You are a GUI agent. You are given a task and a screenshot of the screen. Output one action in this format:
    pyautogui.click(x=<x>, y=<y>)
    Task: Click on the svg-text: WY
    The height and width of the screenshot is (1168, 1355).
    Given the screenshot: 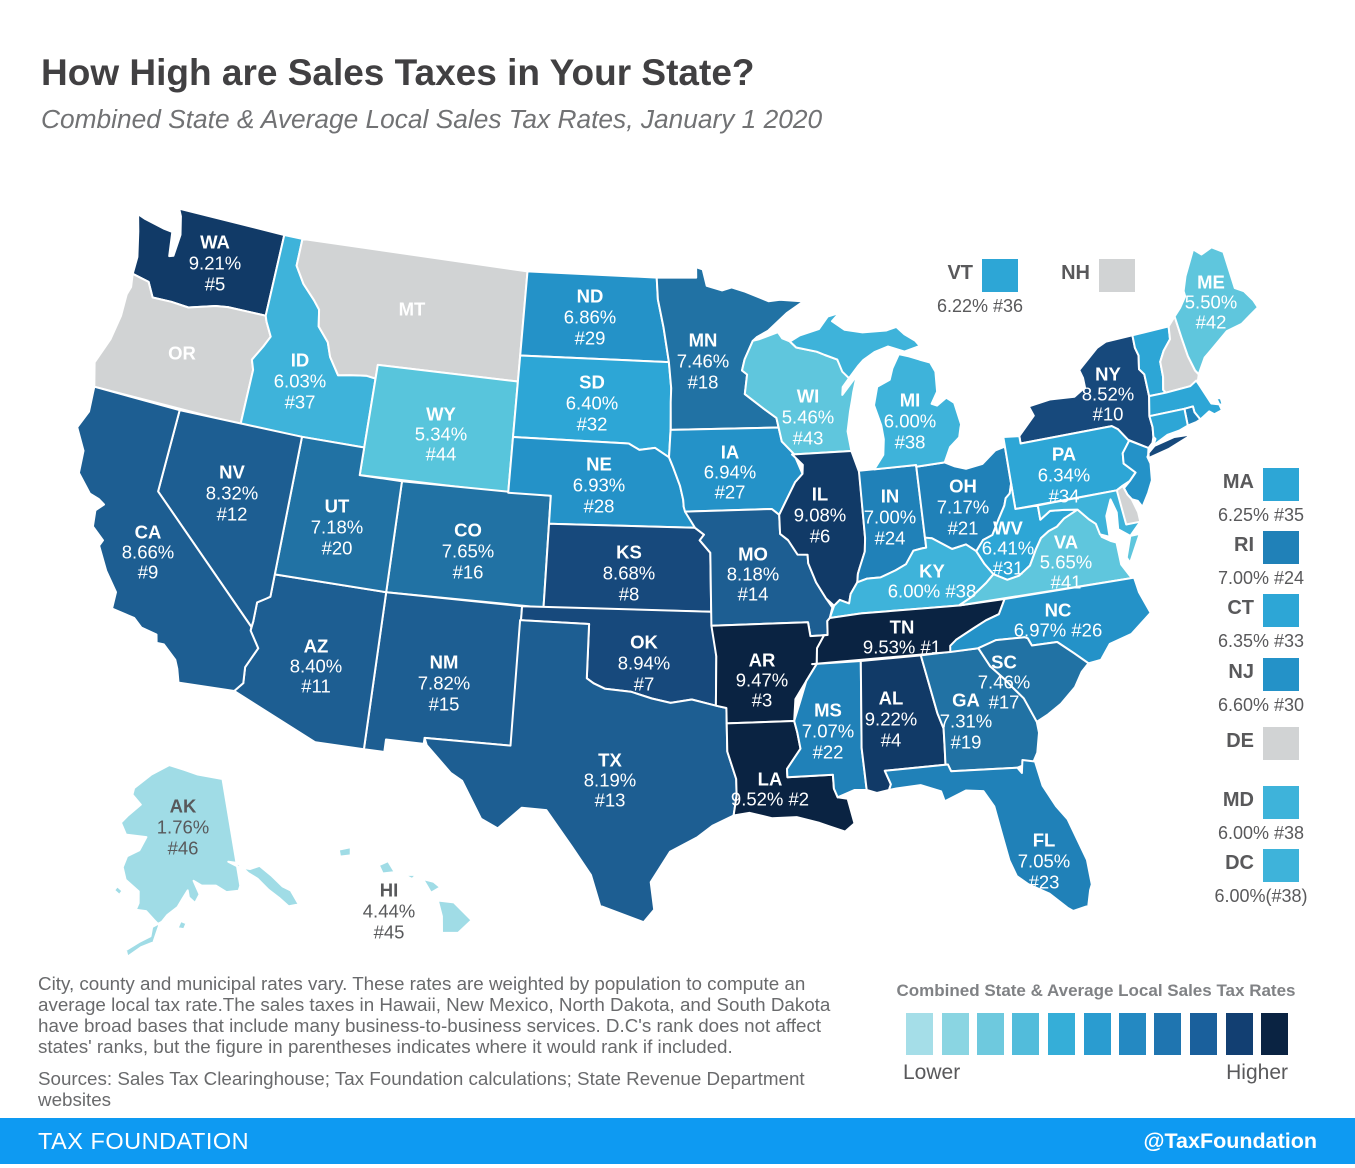 What is the action you would take?
    pyautogui.click(x=441, y=414)
    